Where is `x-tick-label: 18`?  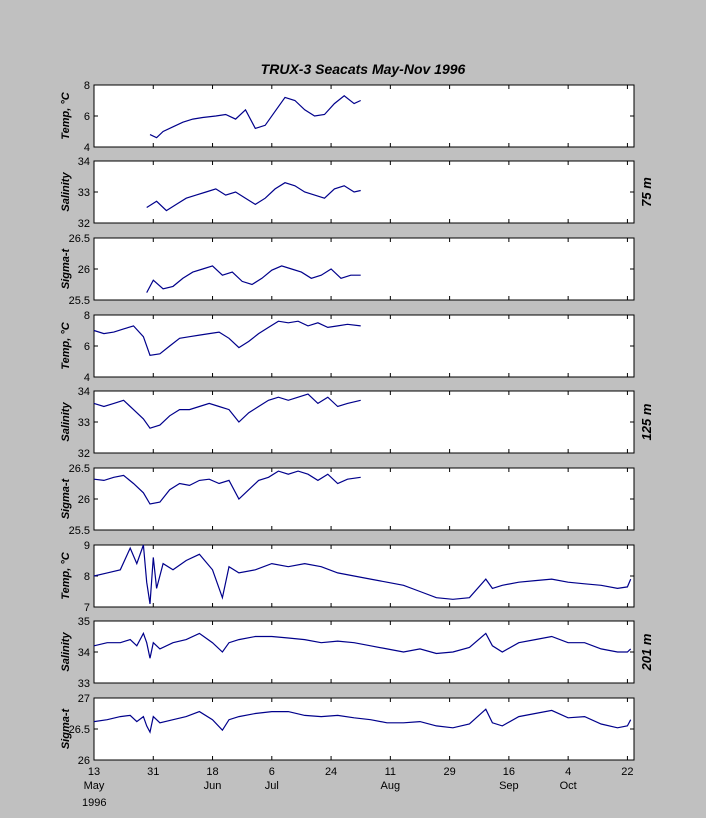
x-tick-label: 18 is located at coordinates (212, 772).